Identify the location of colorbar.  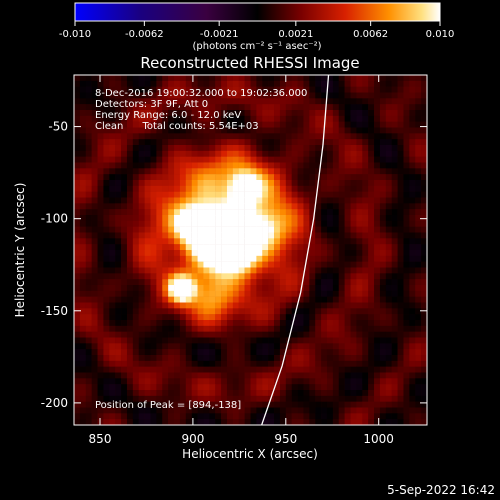
(257, 12).